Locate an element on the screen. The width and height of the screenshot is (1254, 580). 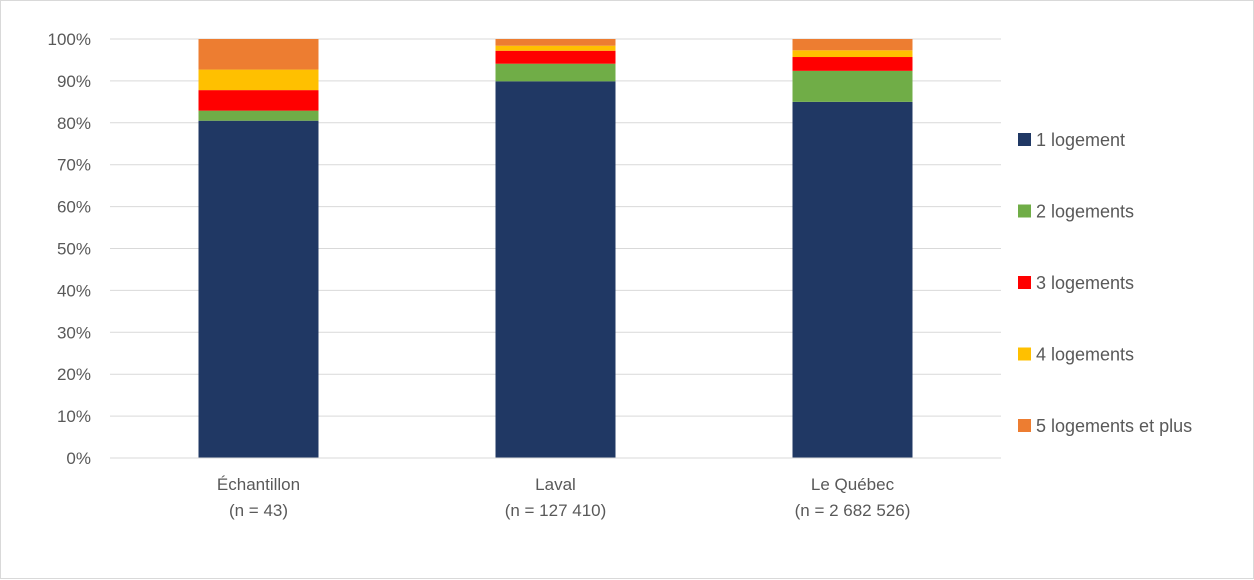
category-label: Laval is located at coordinates (555, 484).